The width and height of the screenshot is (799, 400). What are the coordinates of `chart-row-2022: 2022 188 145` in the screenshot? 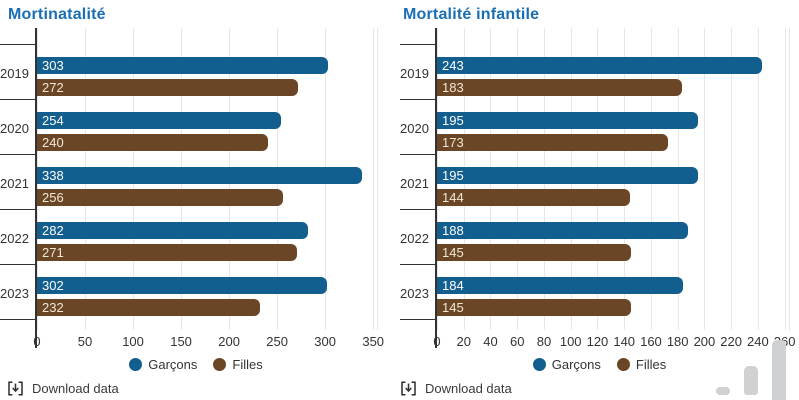 It's located at (595, 237).